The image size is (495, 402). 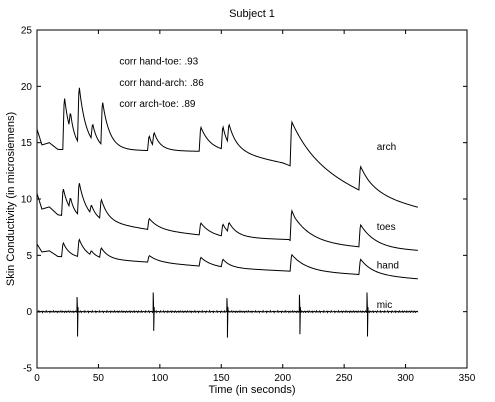 What do you see at coordinates (157, 104) in the screenshot?
I see `correlation-annotation: corr arch-toe: .89` at bounding box center [157, 104].